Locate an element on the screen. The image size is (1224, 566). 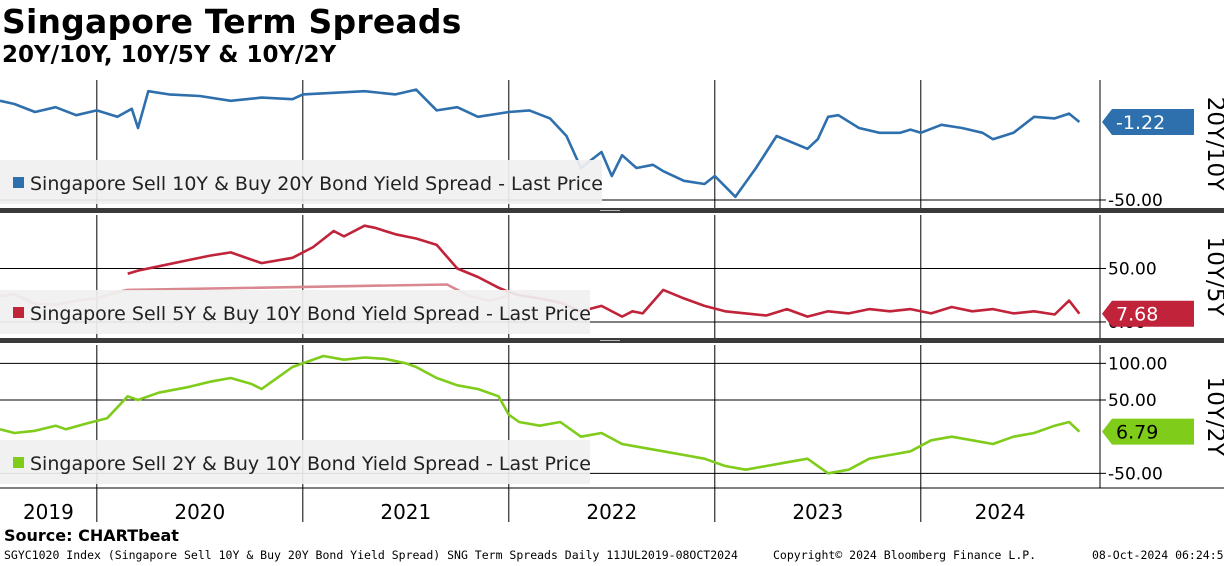
panel-label: 10Y/2Y is located at coordinates (1213, 417).